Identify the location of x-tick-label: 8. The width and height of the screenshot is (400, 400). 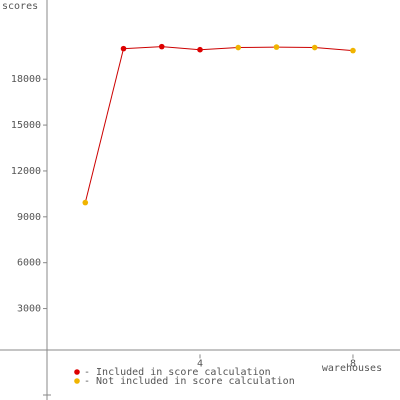
(353, 363).